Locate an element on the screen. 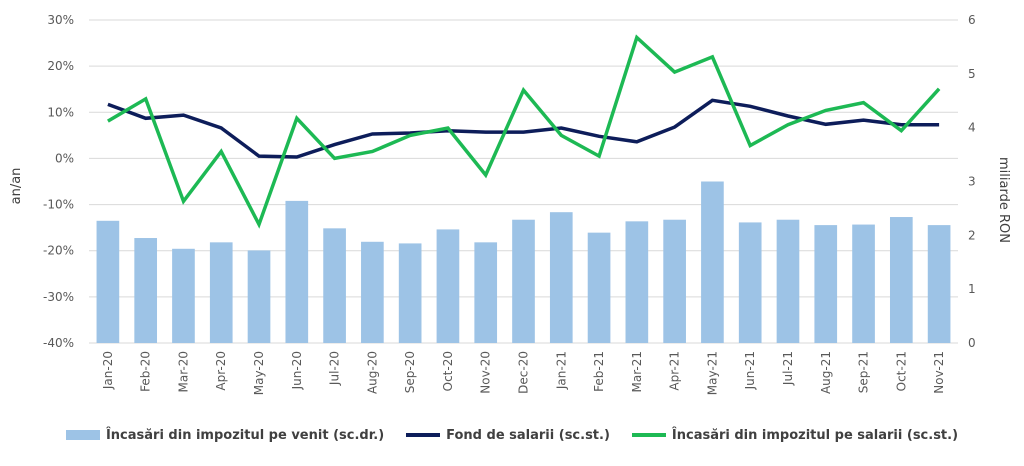  y-right-tick-label: 2 is located at coordinates (972, 235).